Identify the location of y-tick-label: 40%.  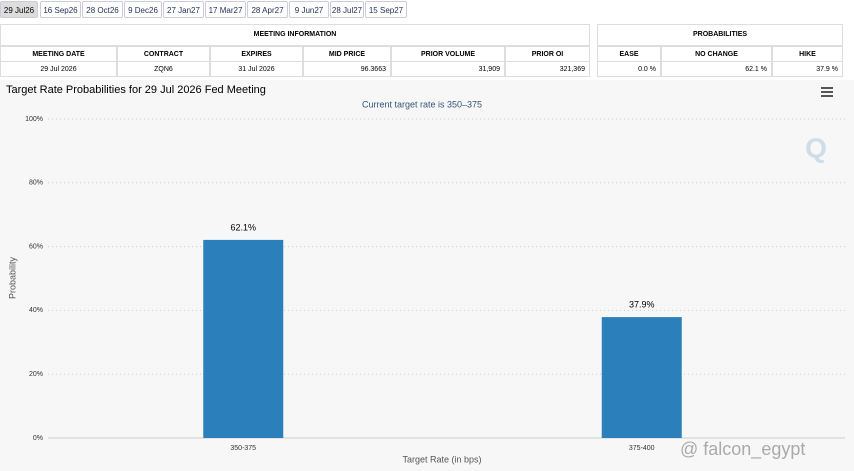
(36, 310).